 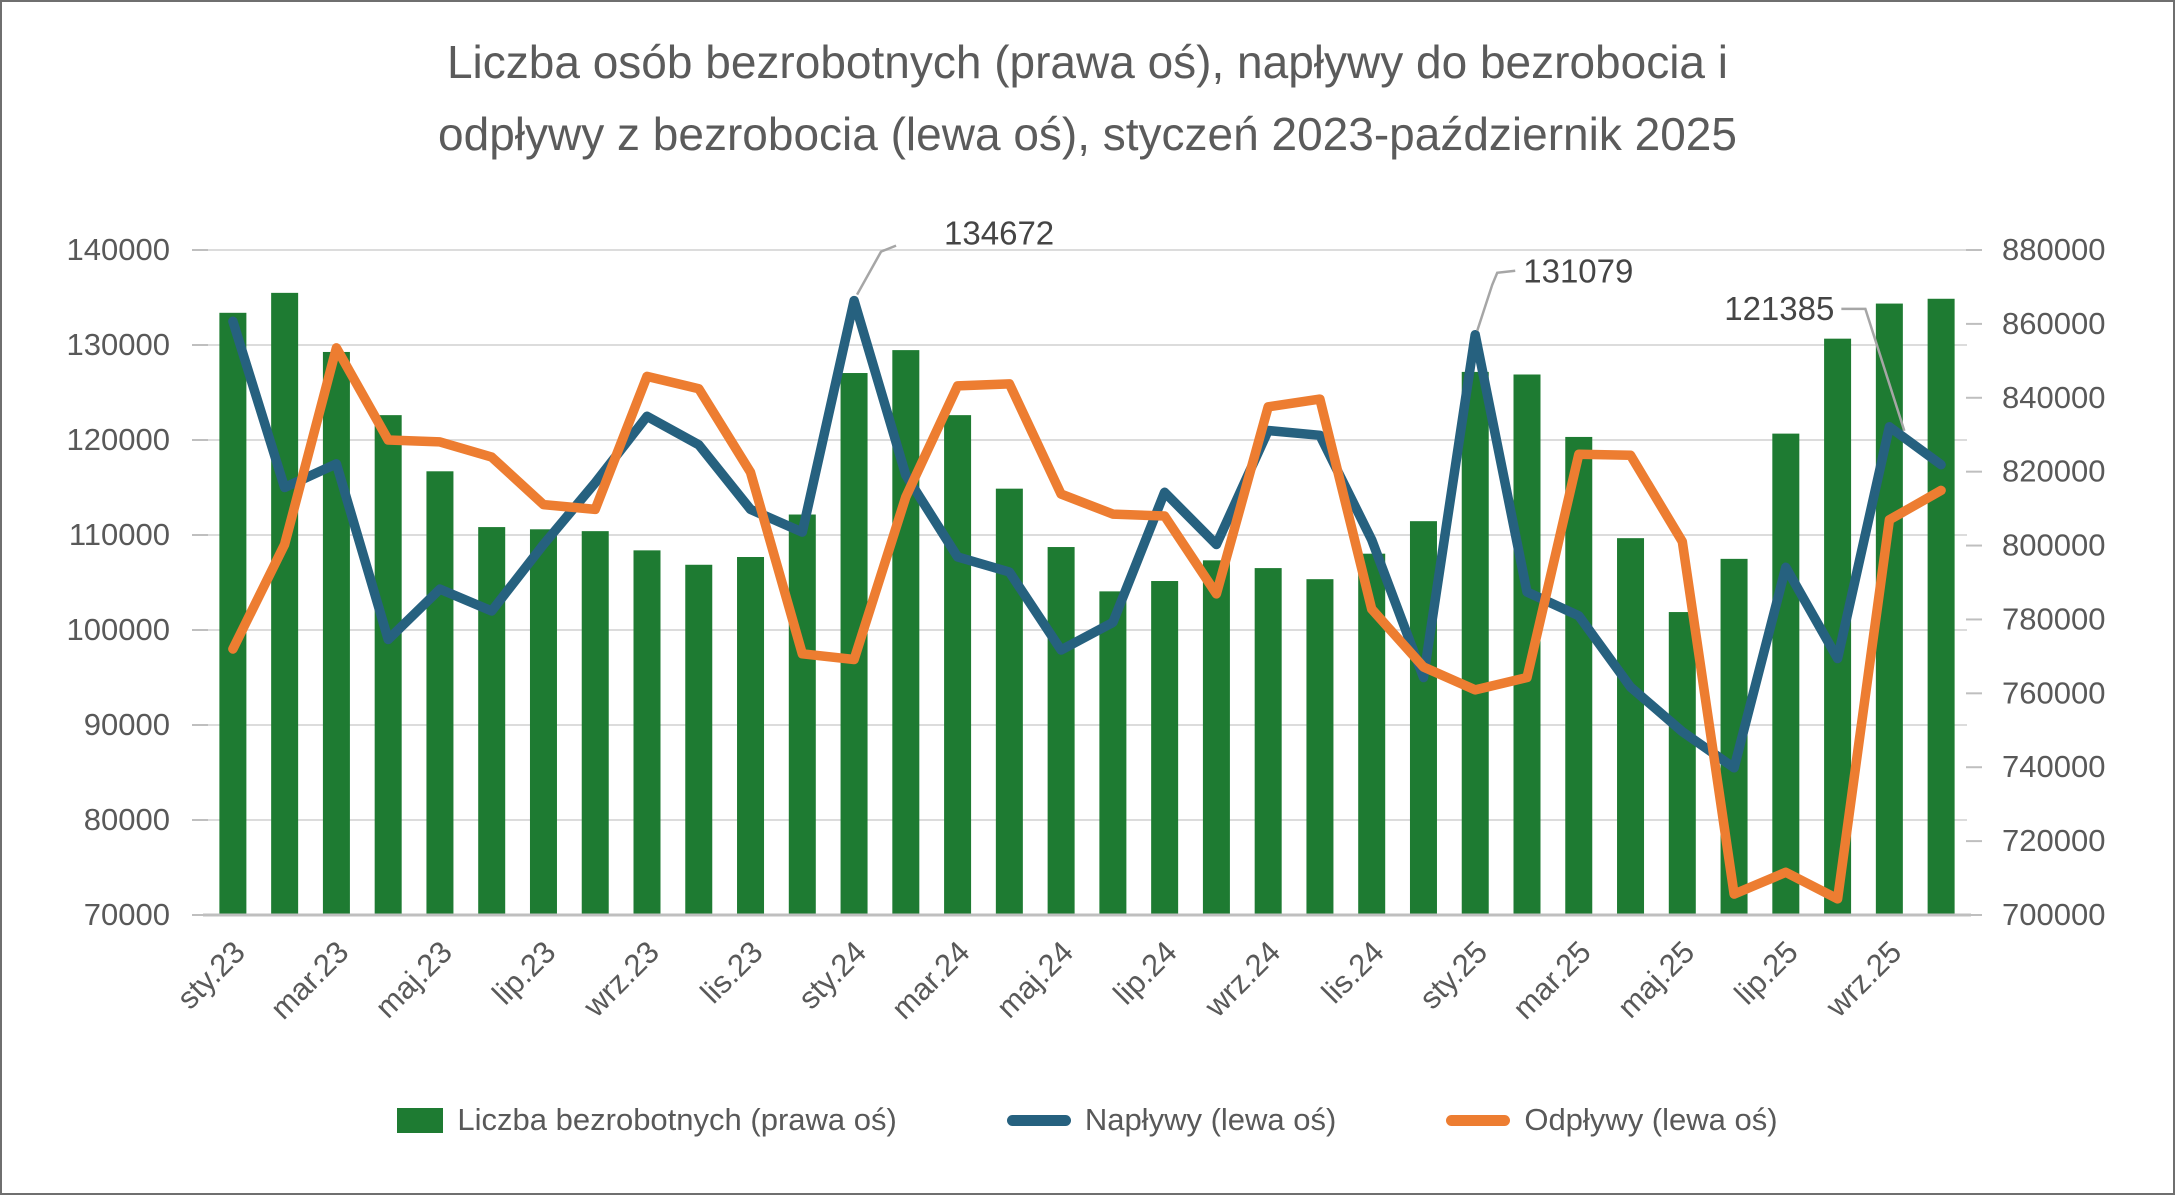 What do you see at coordinates (2053, 471) in the screenshot?
I see `right-axis-label: 820000` at bounding box center [2053, 471].